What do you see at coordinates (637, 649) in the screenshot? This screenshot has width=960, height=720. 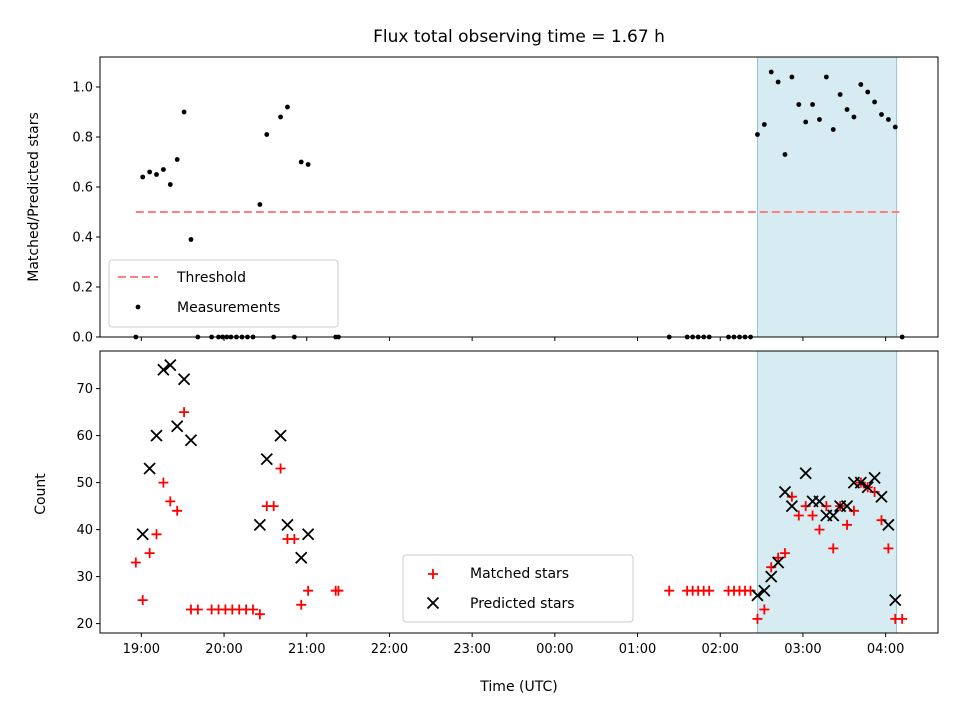 I see `bottom-x-tick-label: 01:00` at bounding box center [637, 649].